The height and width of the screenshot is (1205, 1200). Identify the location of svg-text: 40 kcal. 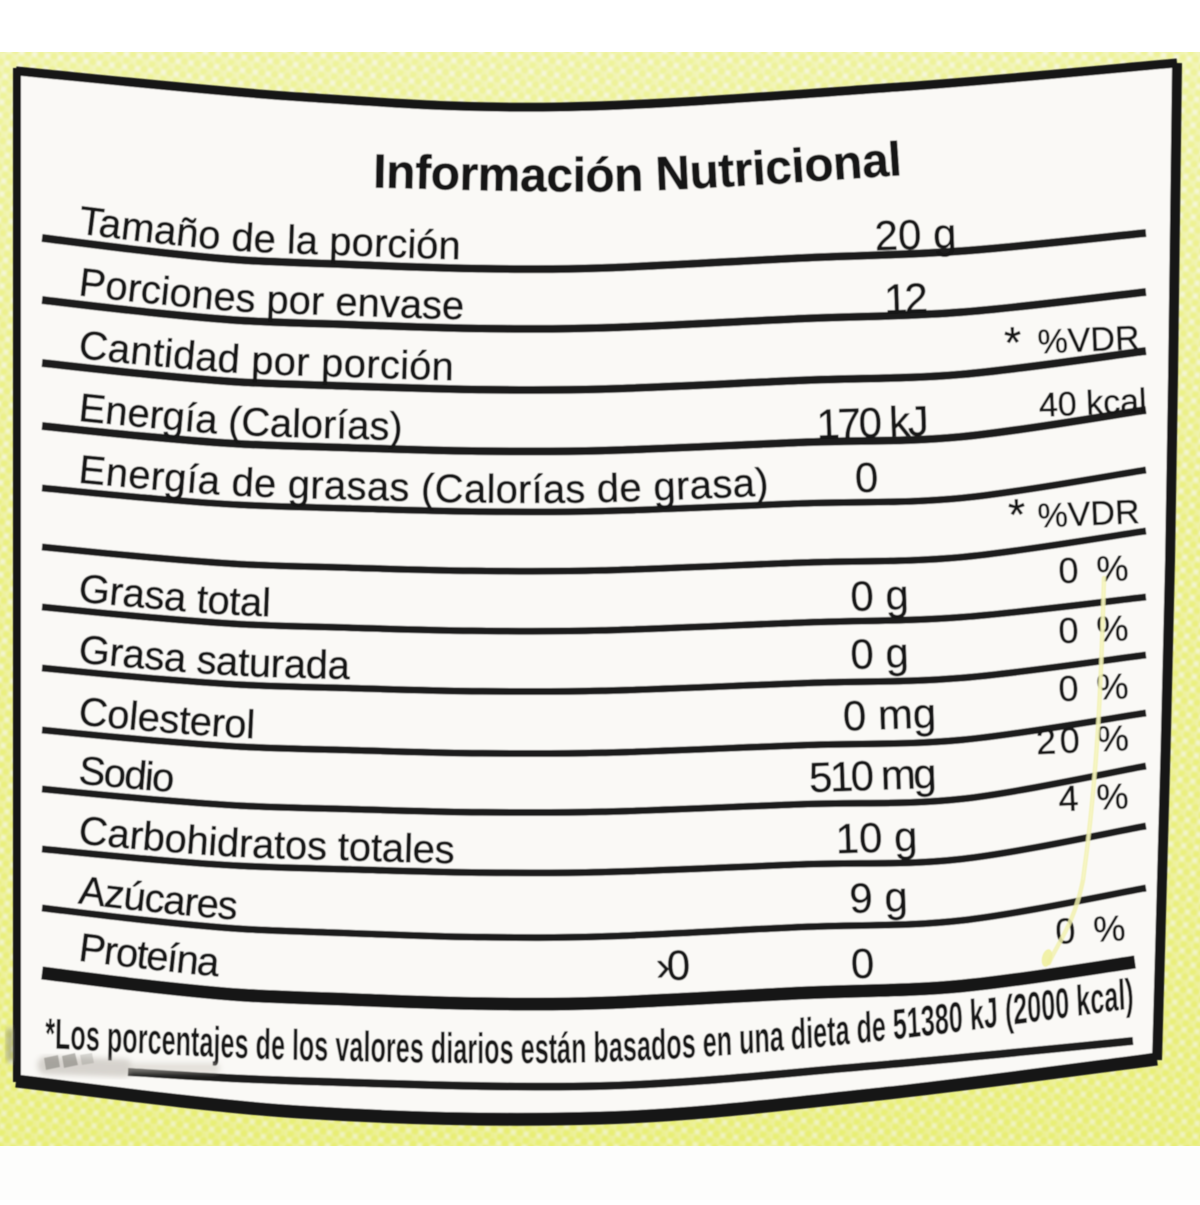
(1092, 403).